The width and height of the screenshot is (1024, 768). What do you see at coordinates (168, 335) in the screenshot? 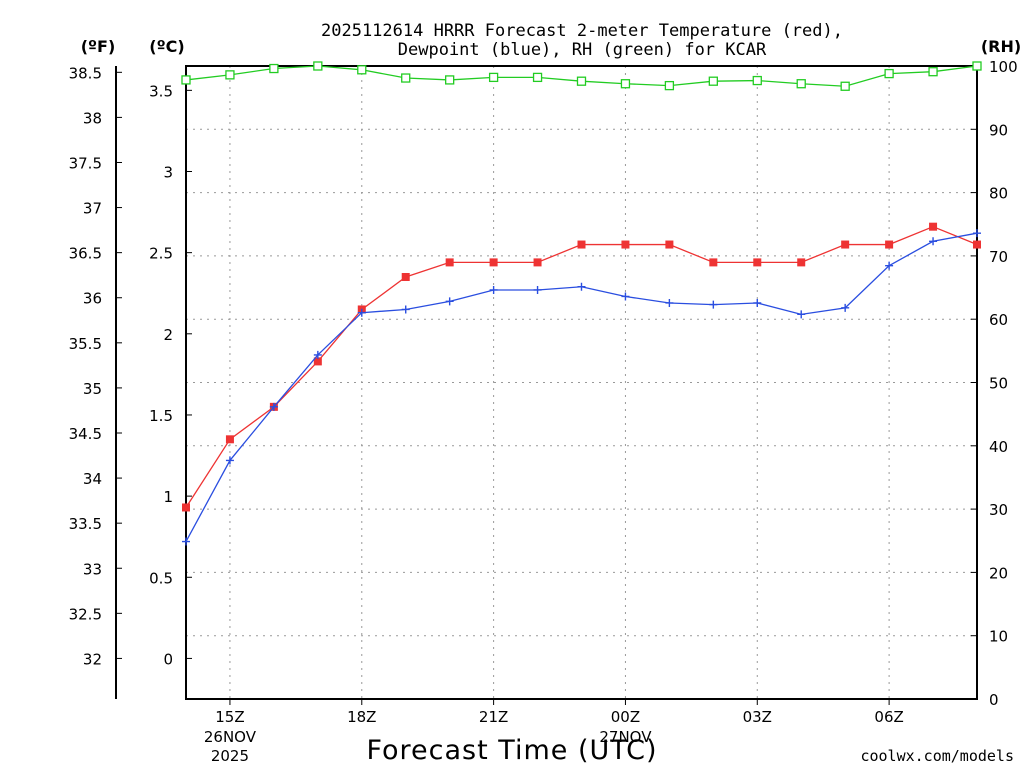
I see `celsius-tick-label: 2` at bounding box center [168, 335].